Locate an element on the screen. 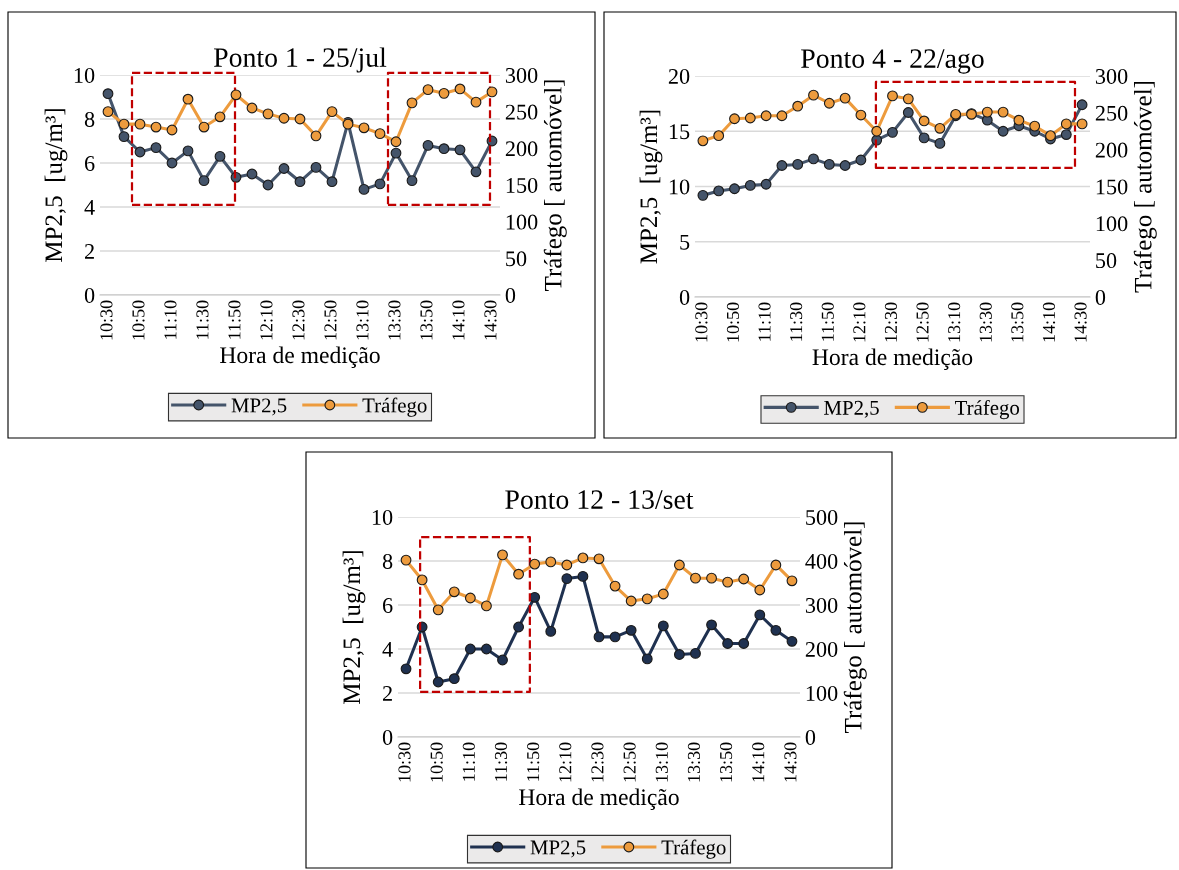  y-tick-label: 5 is located at coordinates (685, 242).